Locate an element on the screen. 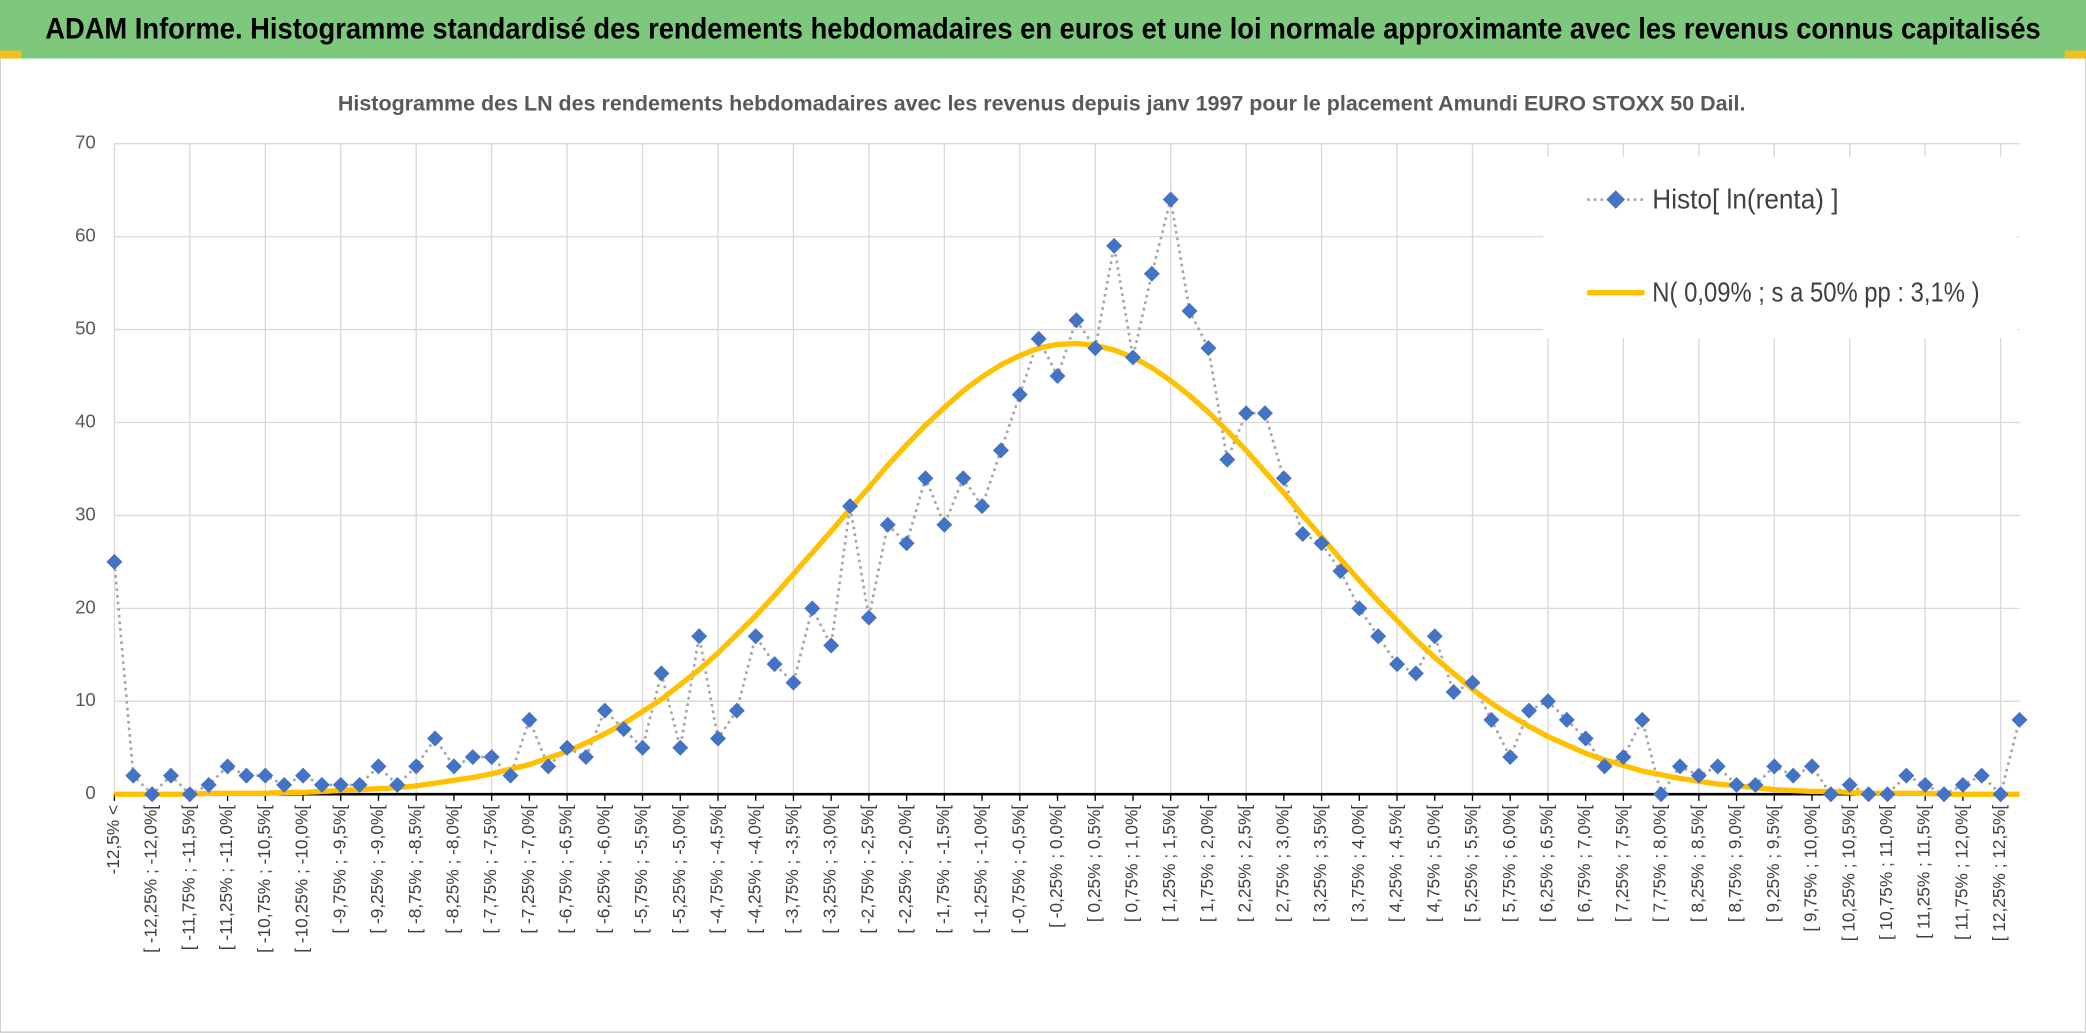  x-tick-label: [ 5,25% ; 5,5%[ is located at coordinates (1471, 863).